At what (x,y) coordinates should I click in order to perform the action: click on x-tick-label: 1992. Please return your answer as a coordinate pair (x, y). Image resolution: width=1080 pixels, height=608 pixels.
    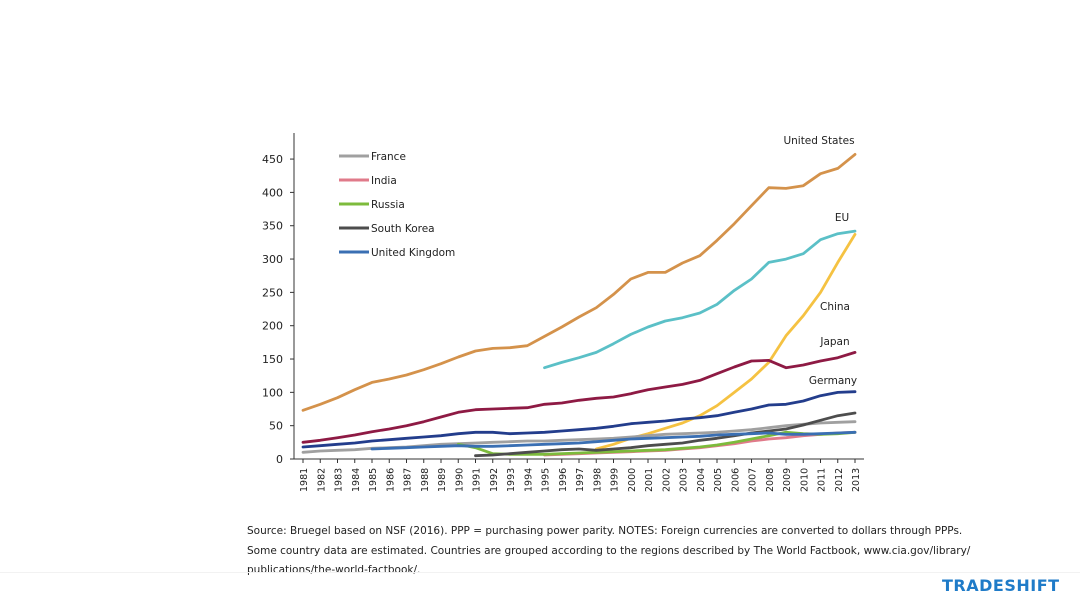
    Looking at the image, I should click on (494, 480).